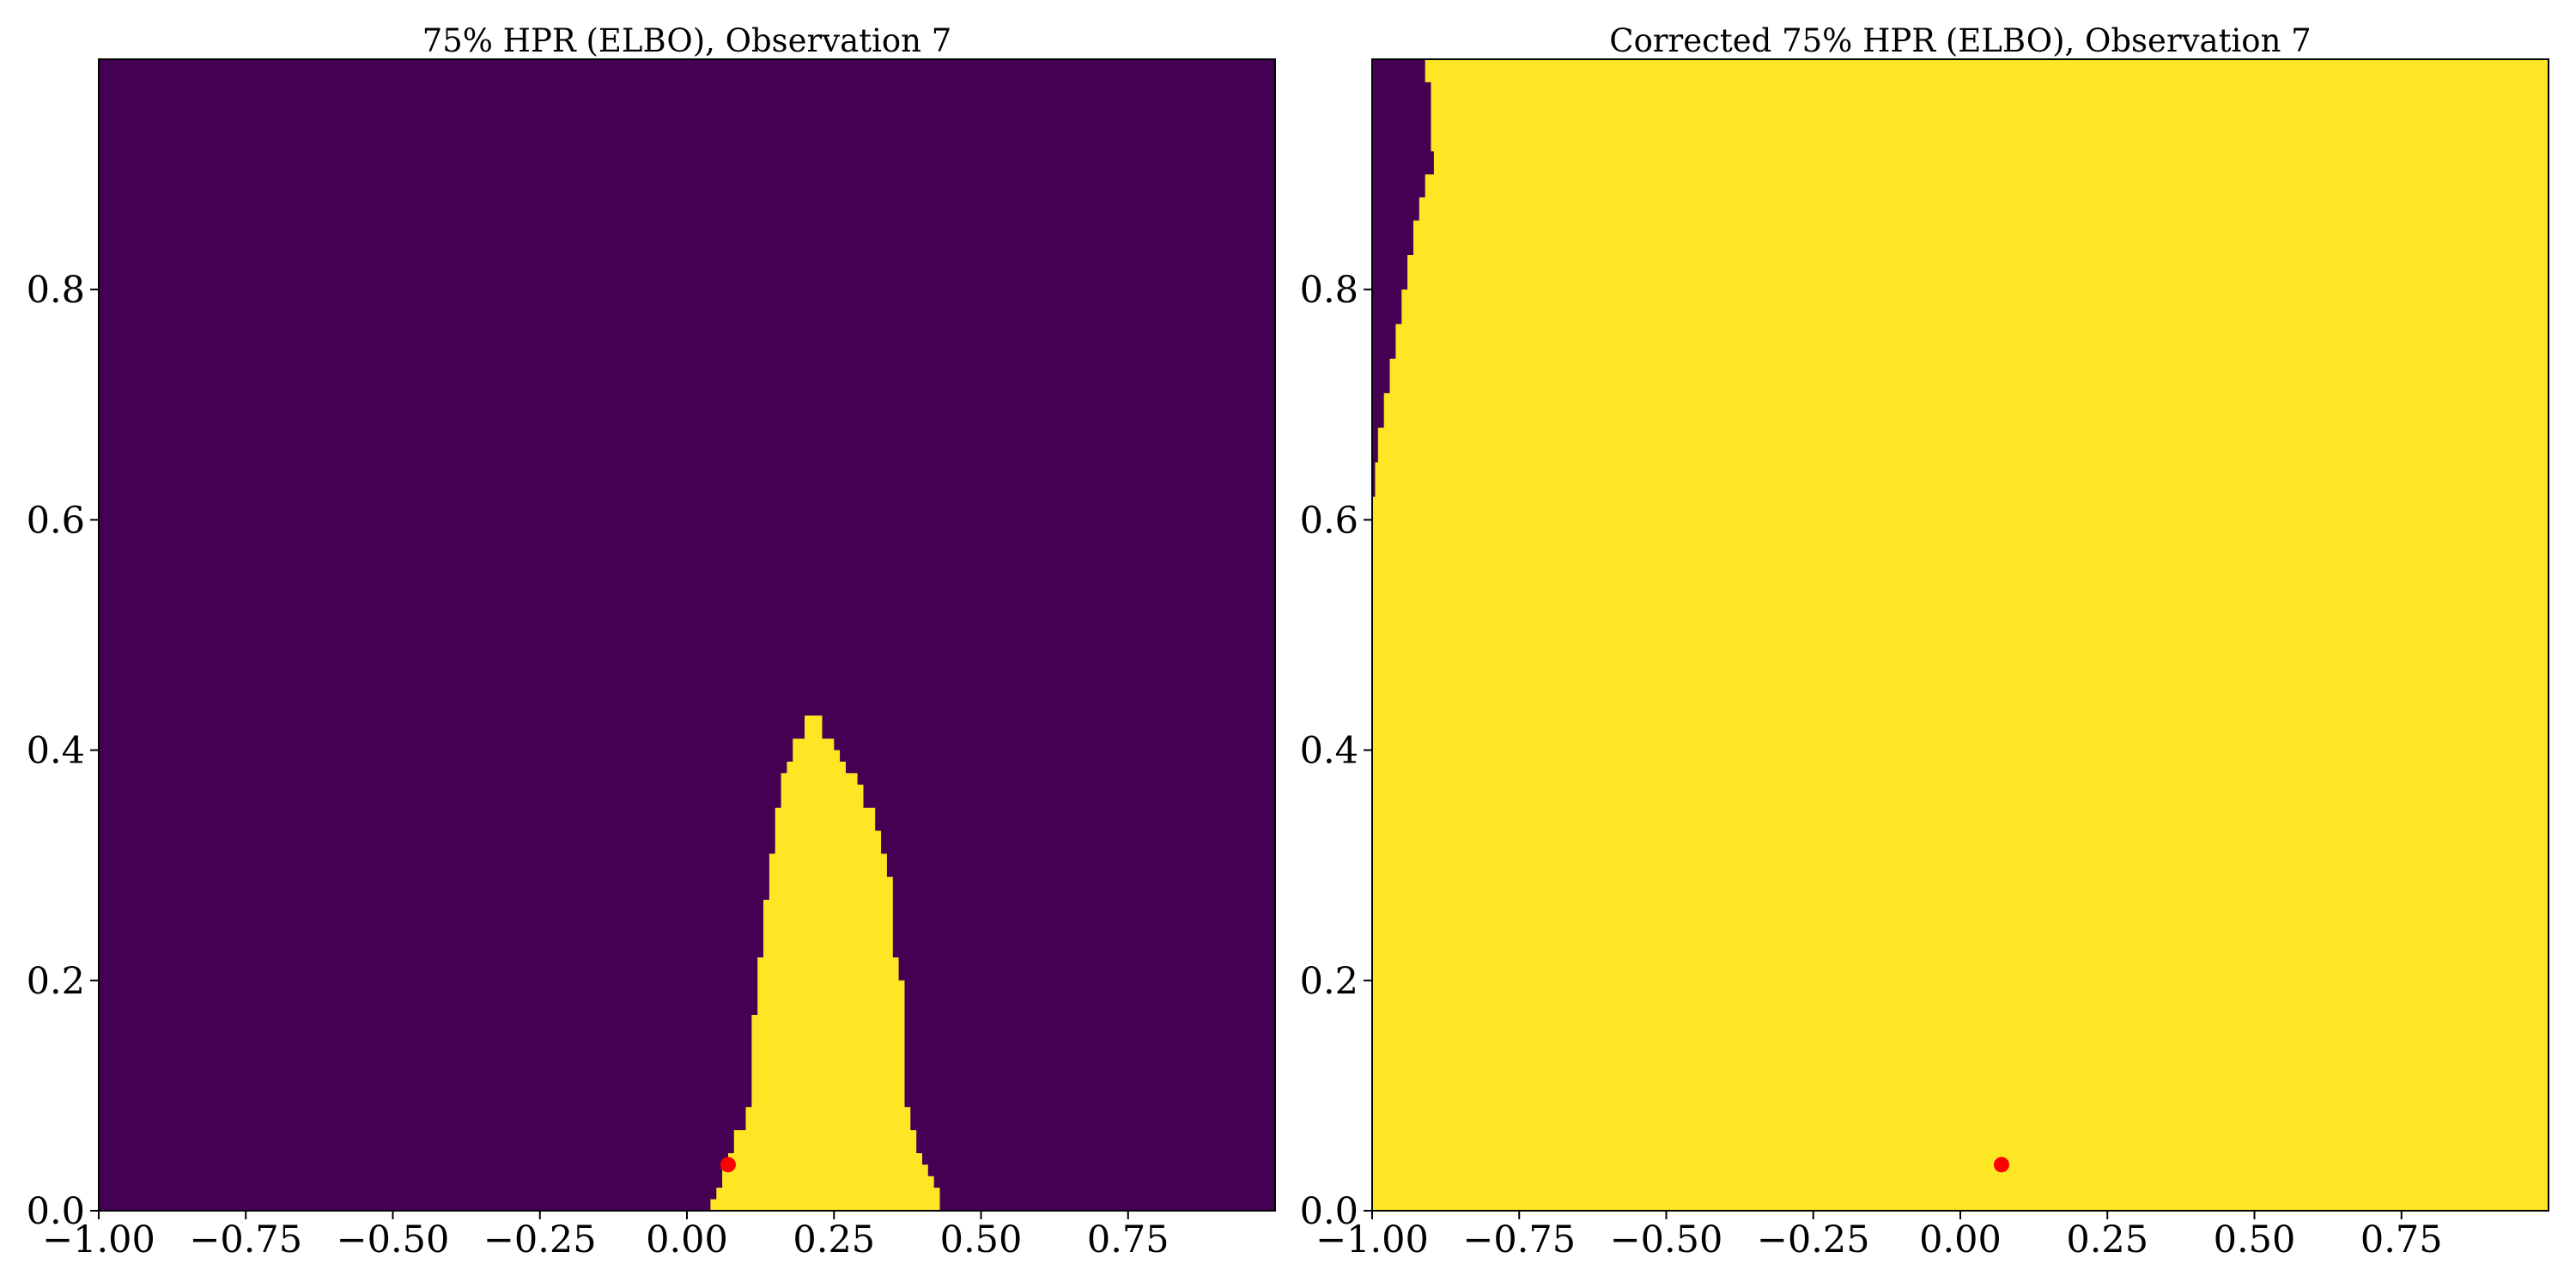  What do you see at coordinates (1960, 40) in the screenshot?
I see `panel-right-title: Corrected 75% HPR (ELBO), Observation 7` at bounding box center [1960, 40].